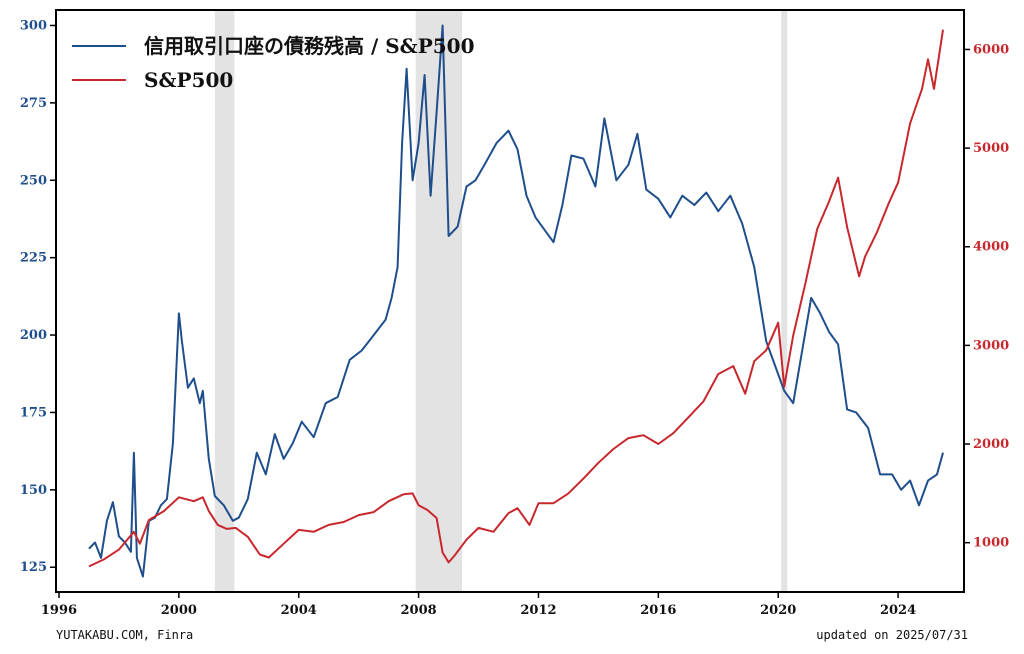 Image resolution: width=1024 pixels, height=654 pixels. I want to click on legend-label-1: S&P500, so click(188, 80).